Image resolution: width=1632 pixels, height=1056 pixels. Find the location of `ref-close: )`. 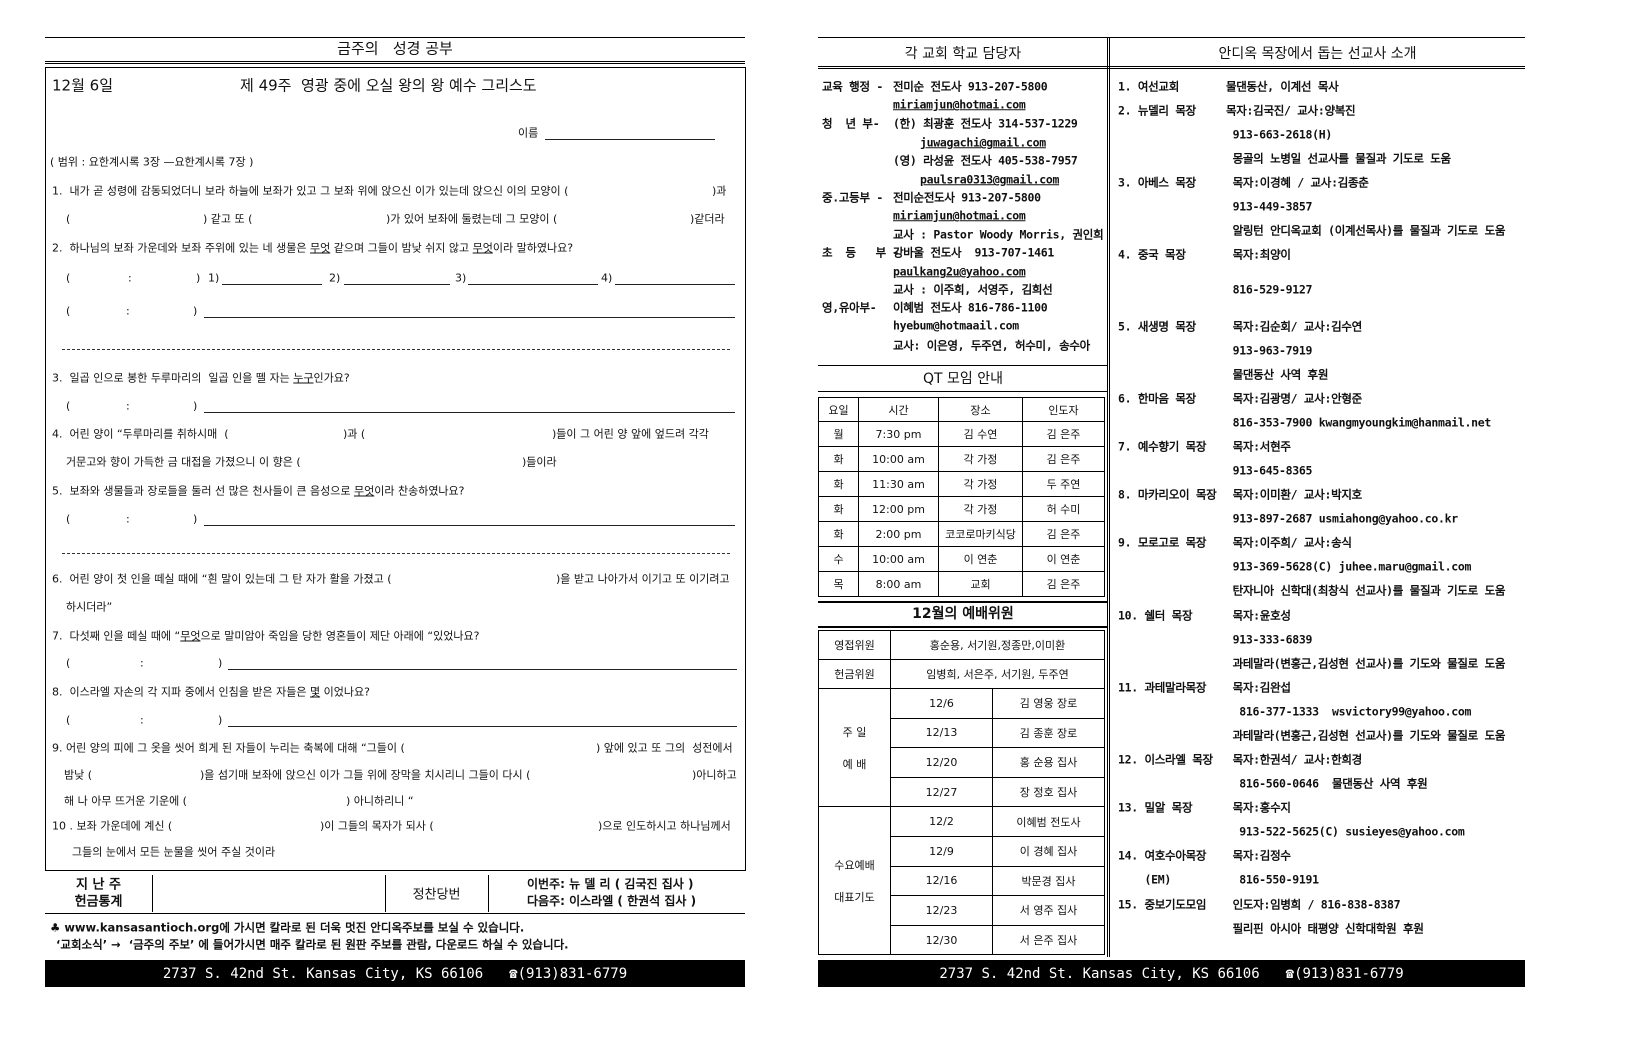

ref-close: ) is located at coordinates (195, 519).